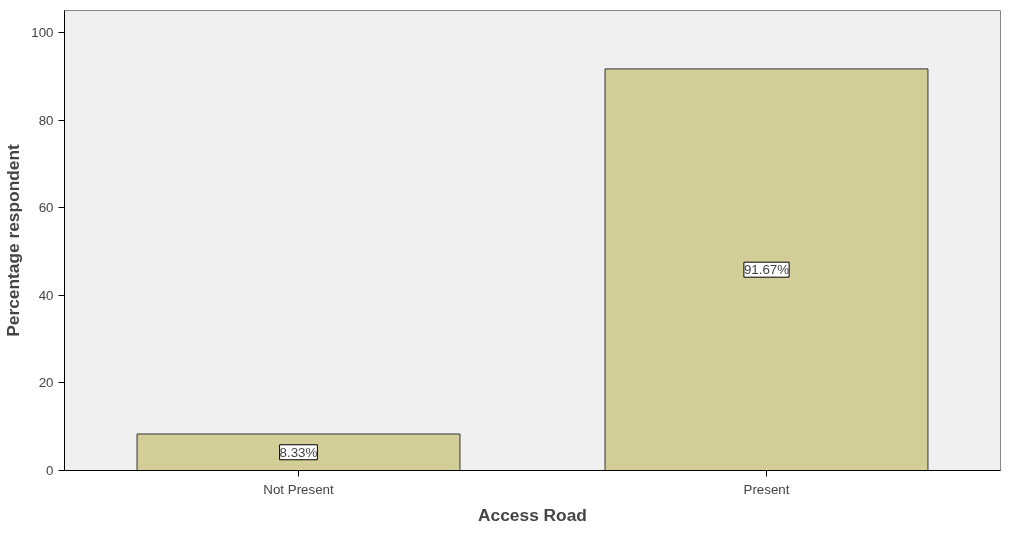  I want to click on y-tick-label: 100, so click(42, 32).